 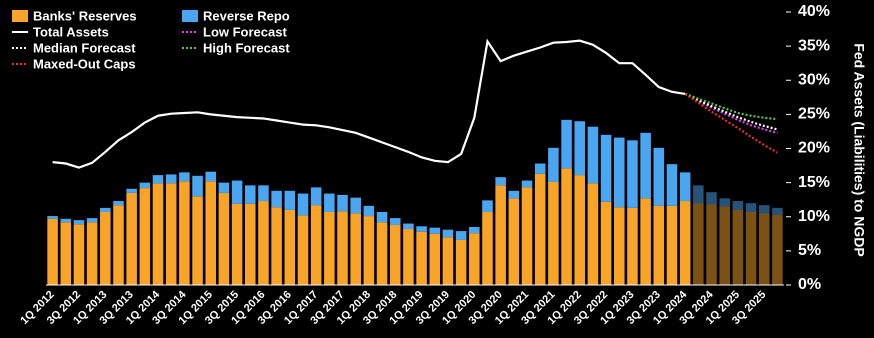 What do you see at coordinates (71, 31) in the screenshot?
I see `legend-label: Total Assets` at bounding box center [71, 31].